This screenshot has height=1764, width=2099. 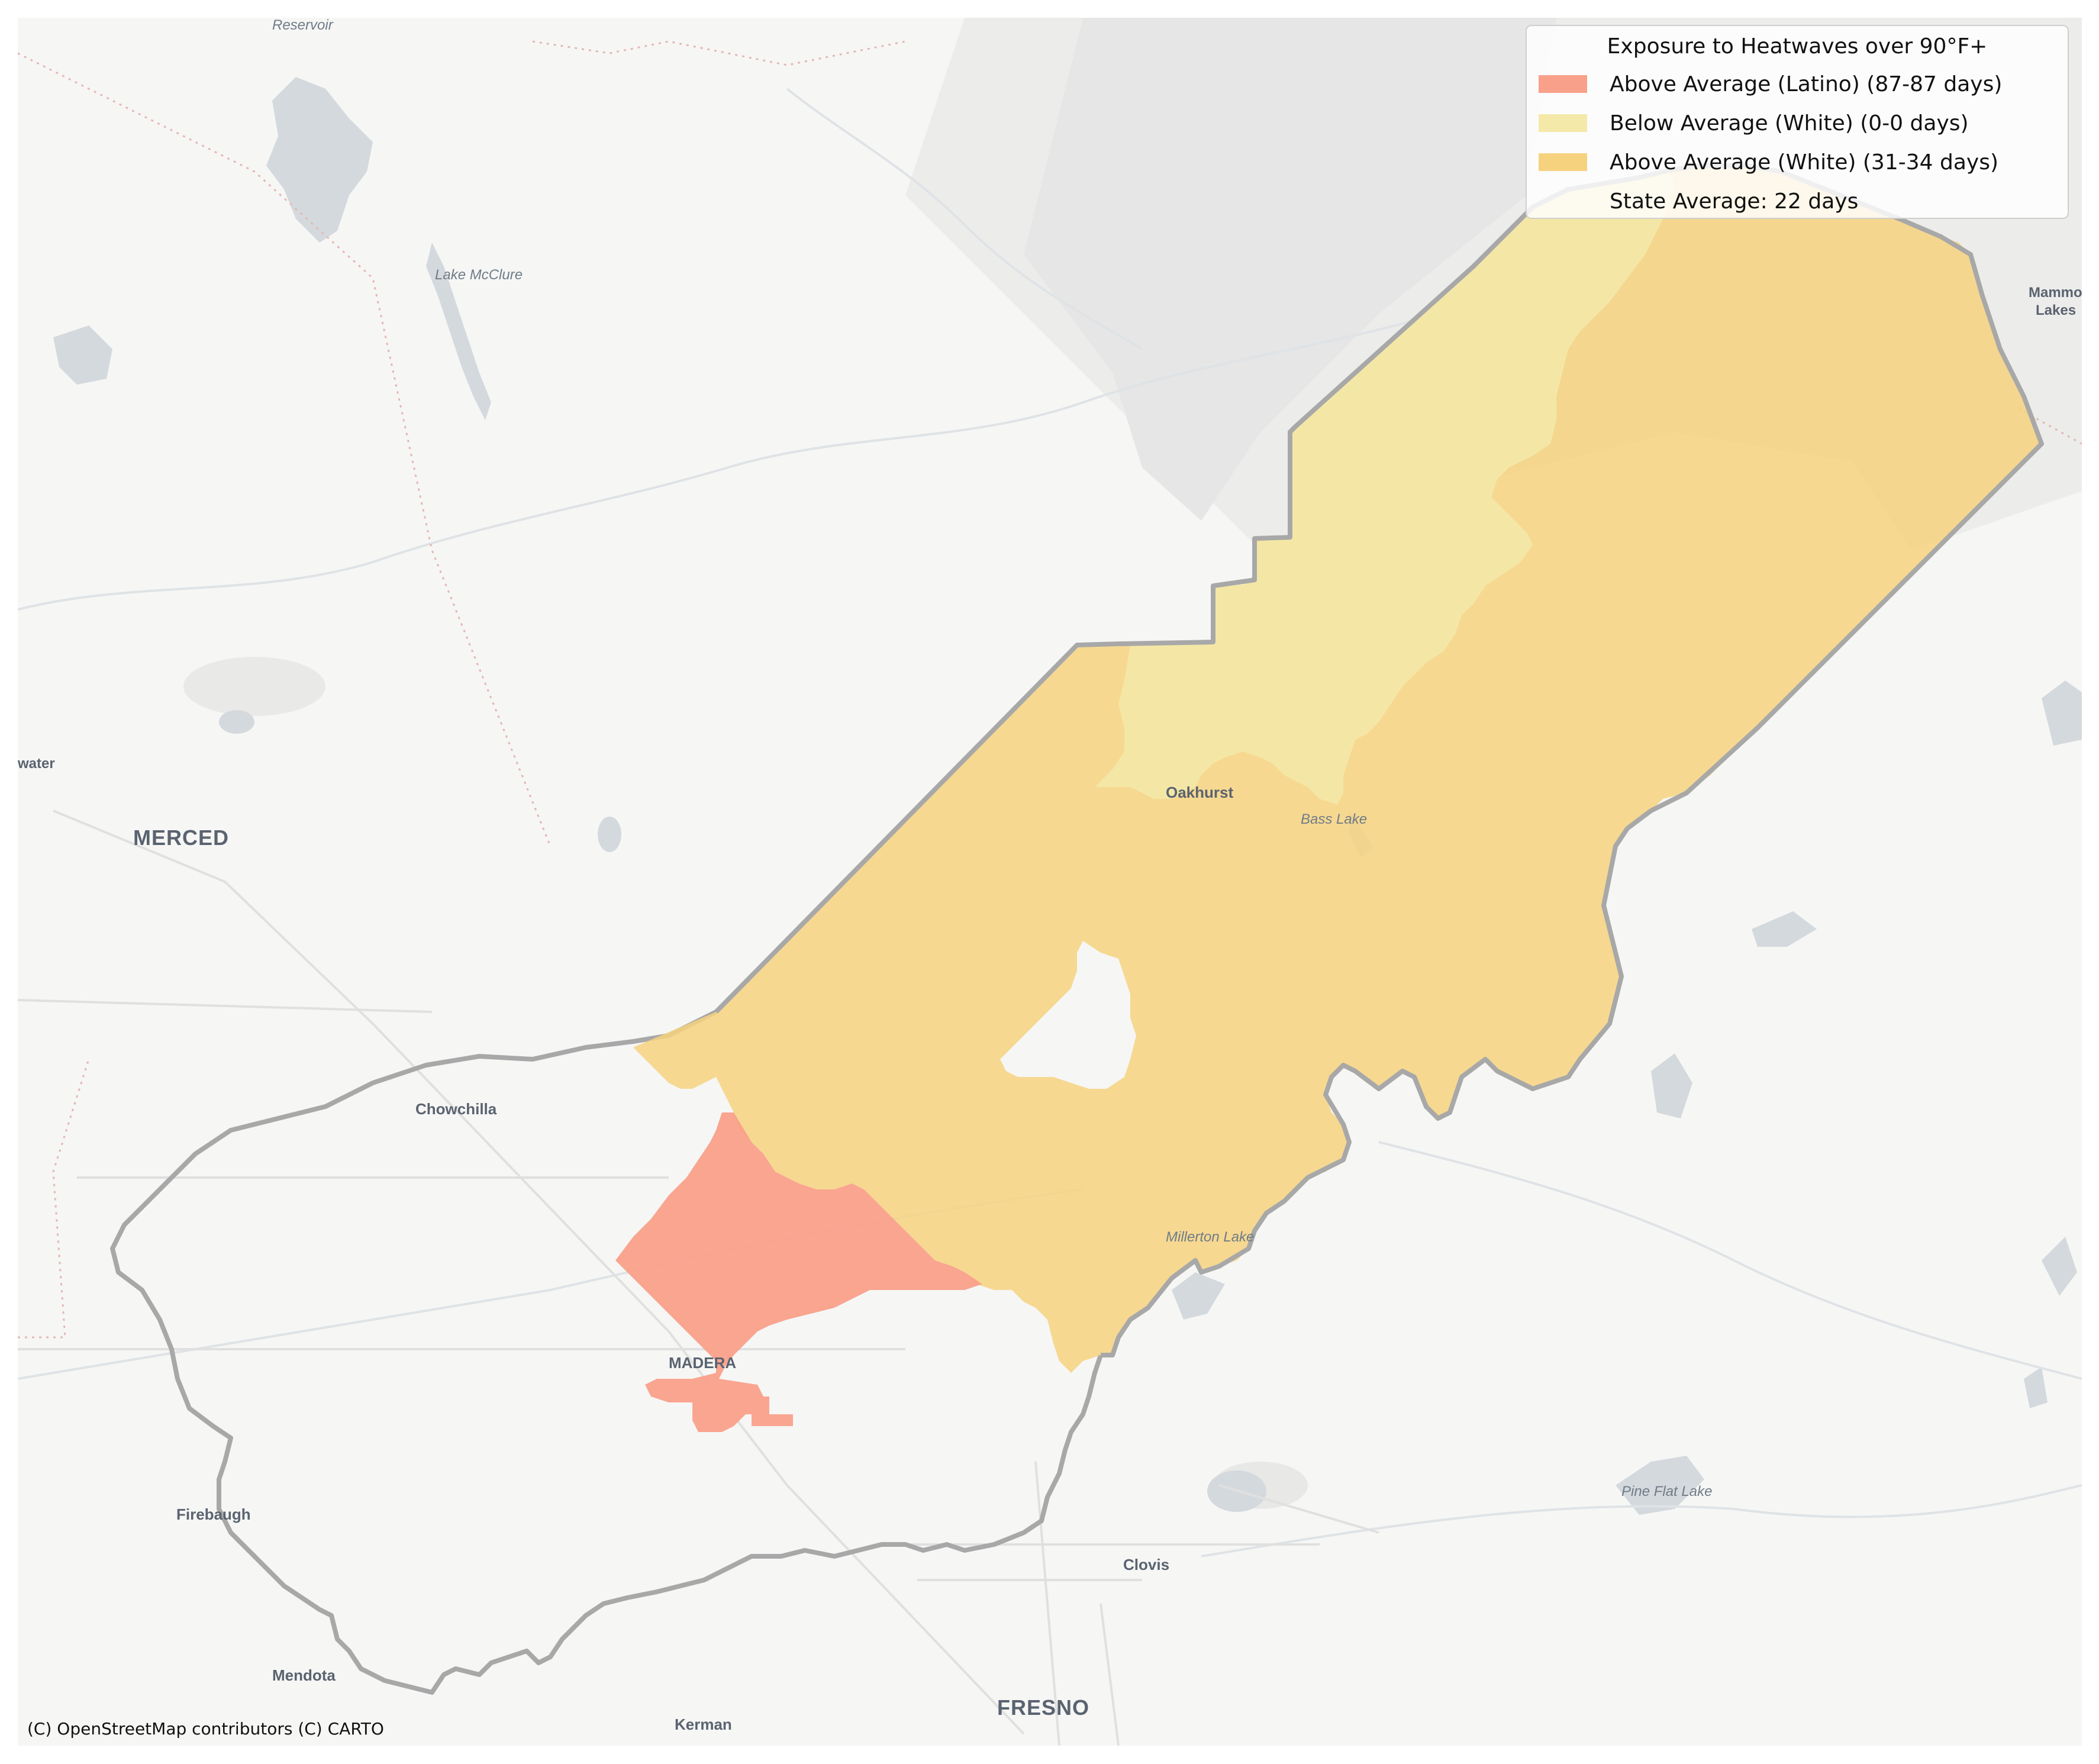 I want to click on water-label-bass-lake: Bass Lake, so click(x=1334, y=819).